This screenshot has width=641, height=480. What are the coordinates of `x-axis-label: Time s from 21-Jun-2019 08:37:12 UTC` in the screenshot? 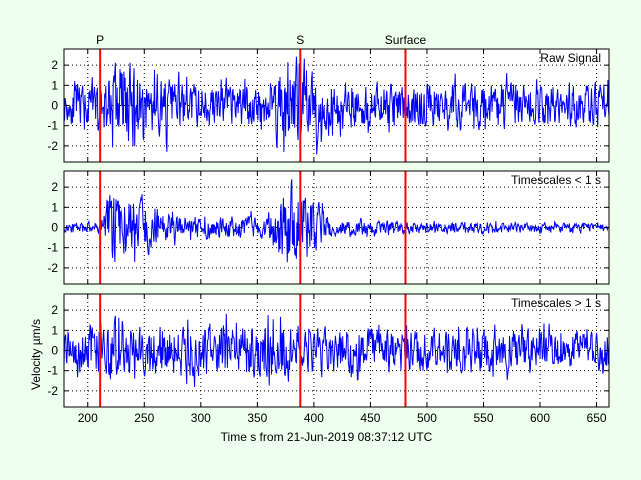 It's located at (327, 437).